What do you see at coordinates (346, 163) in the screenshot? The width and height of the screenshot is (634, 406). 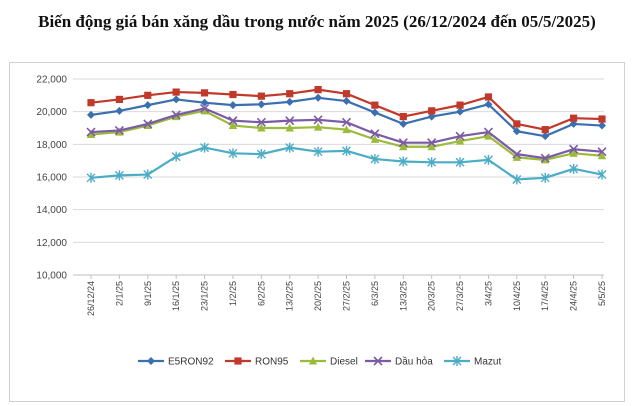 I see `series-mazut` at bounding box center [346, 163].